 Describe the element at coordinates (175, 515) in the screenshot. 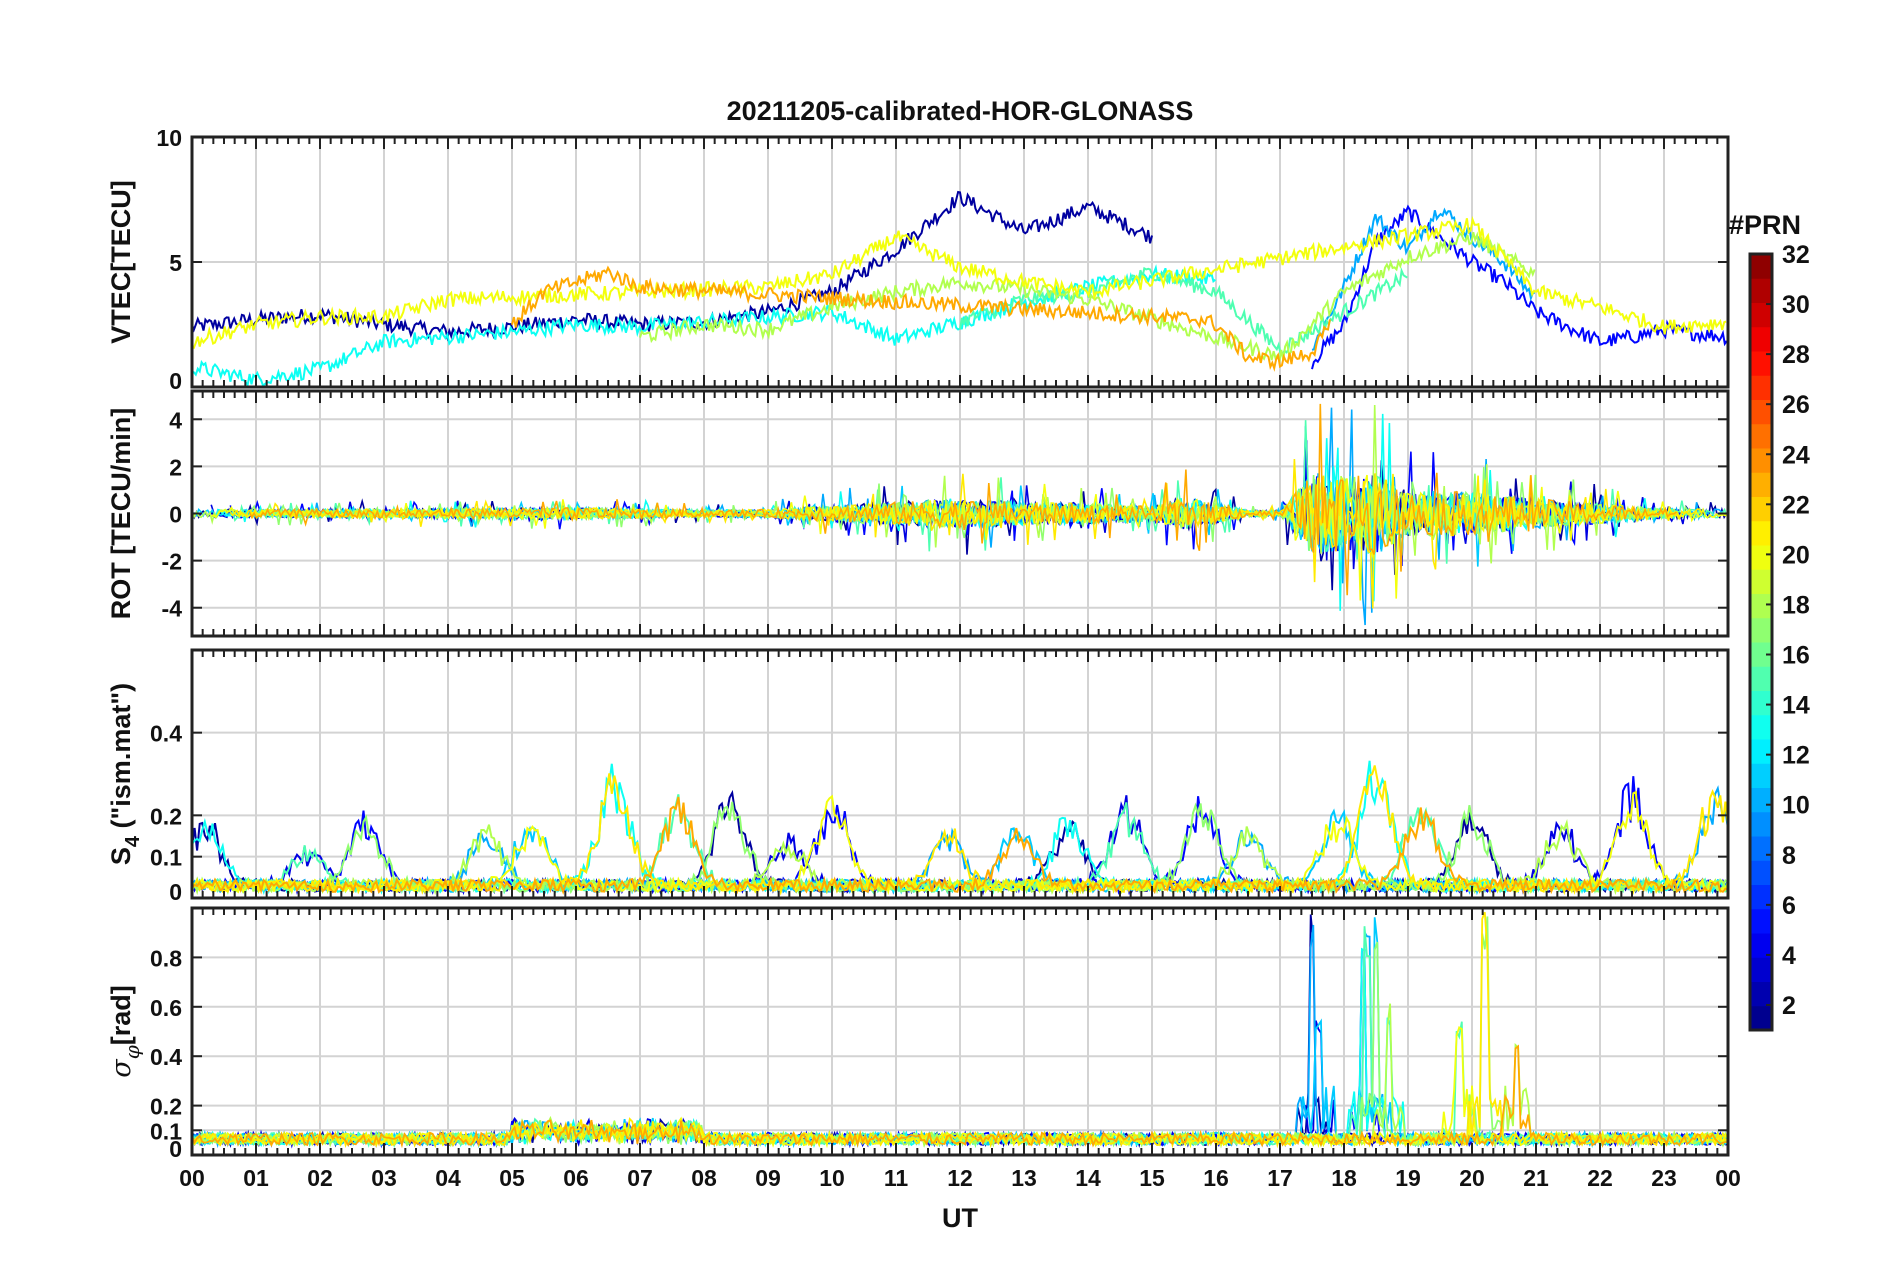

I see `rot-ytick-label: 0` at that location.